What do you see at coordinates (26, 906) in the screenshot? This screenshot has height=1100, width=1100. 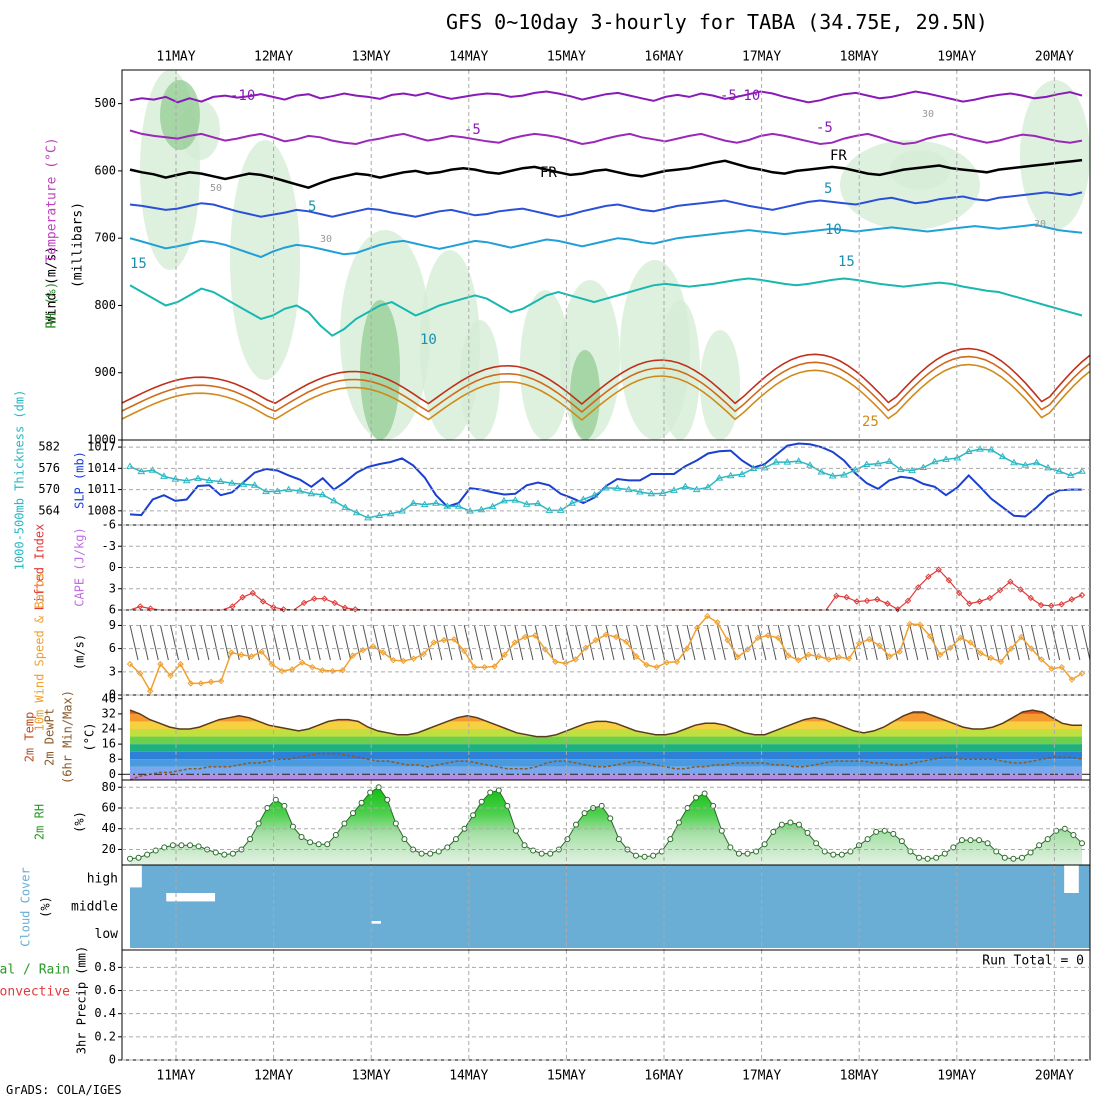 I see `cloud-ylabel: Cloud Cover` at bounding box center [26, 906].